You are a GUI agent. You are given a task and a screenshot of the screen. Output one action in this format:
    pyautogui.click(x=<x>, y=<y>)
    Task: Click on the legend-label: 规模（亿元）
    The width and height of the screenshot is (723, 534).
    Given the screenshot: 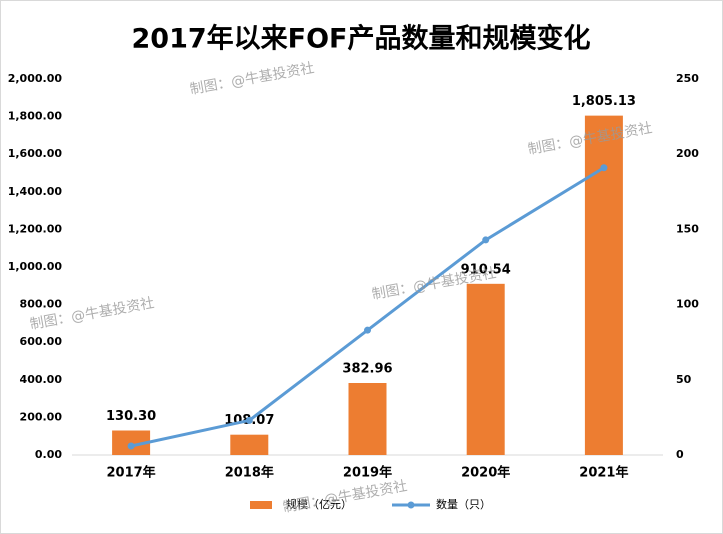 What is the action you would take?
    pyautogui.click(x=319, y=504)
    